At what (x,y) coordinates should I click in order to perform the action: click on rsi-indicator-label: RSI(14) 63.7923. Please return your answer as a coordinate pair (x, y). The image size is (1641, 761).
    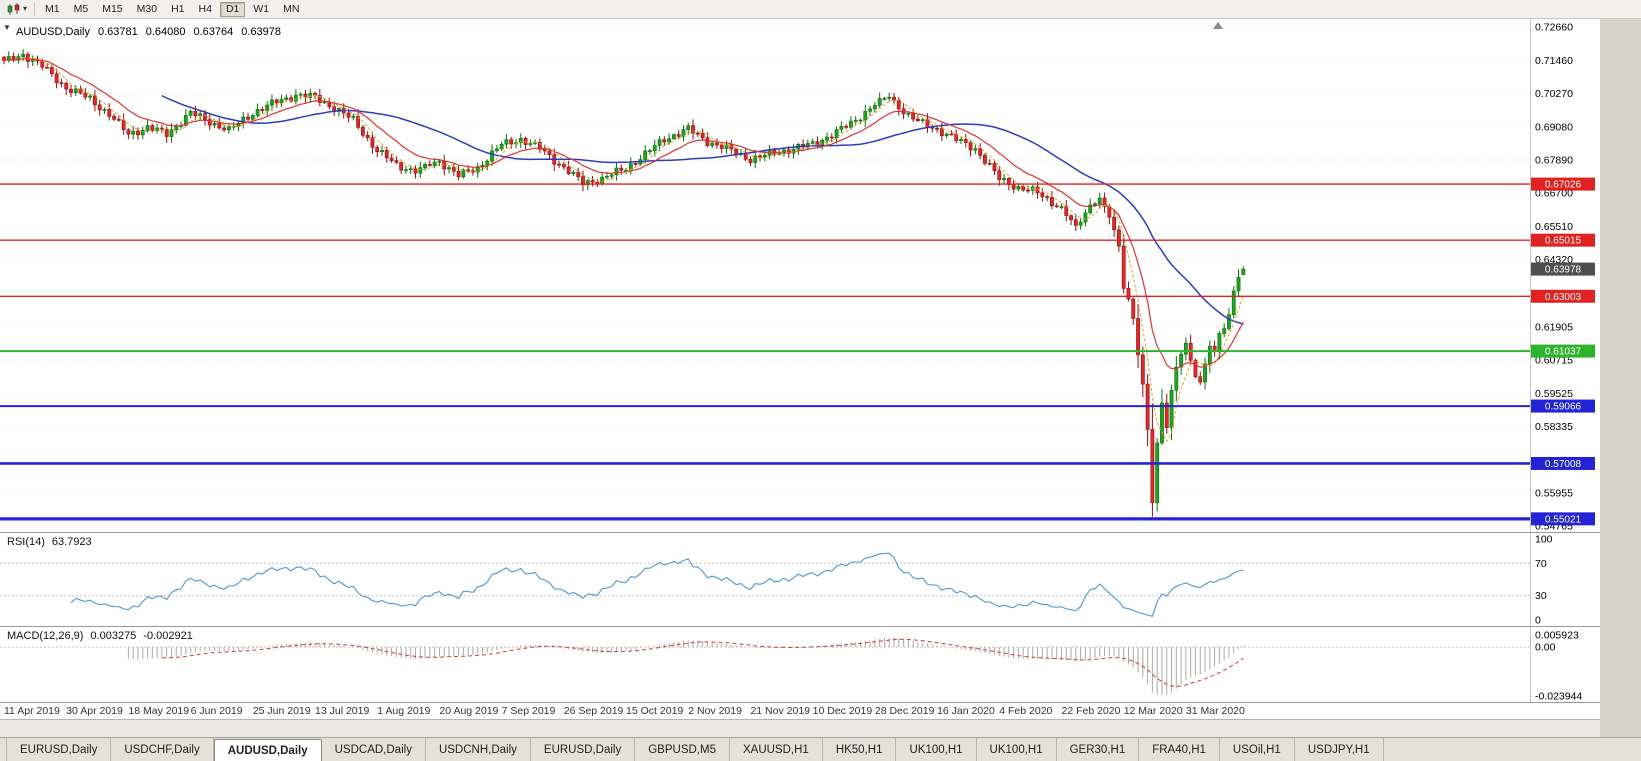
    Looking at the image, I should click on (49, 542).